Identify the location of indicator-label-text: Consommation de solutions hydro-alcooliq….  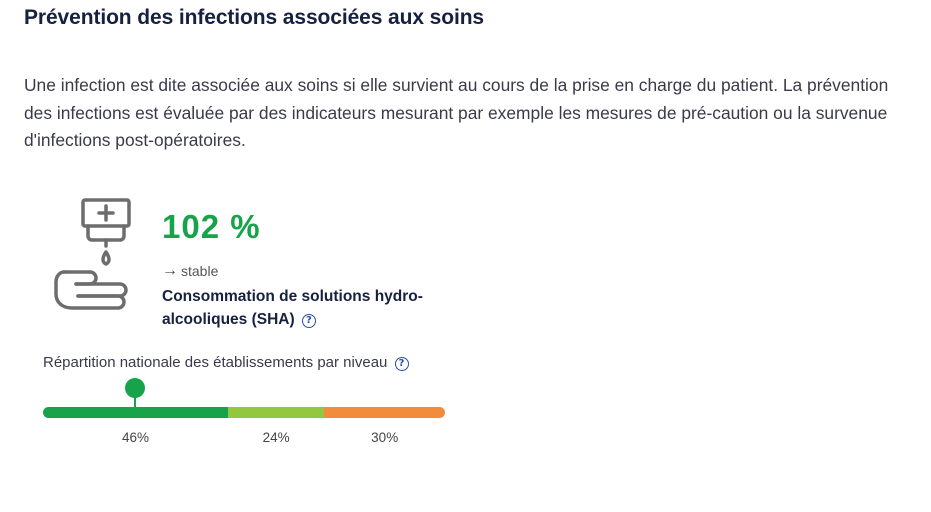
(292, 308).